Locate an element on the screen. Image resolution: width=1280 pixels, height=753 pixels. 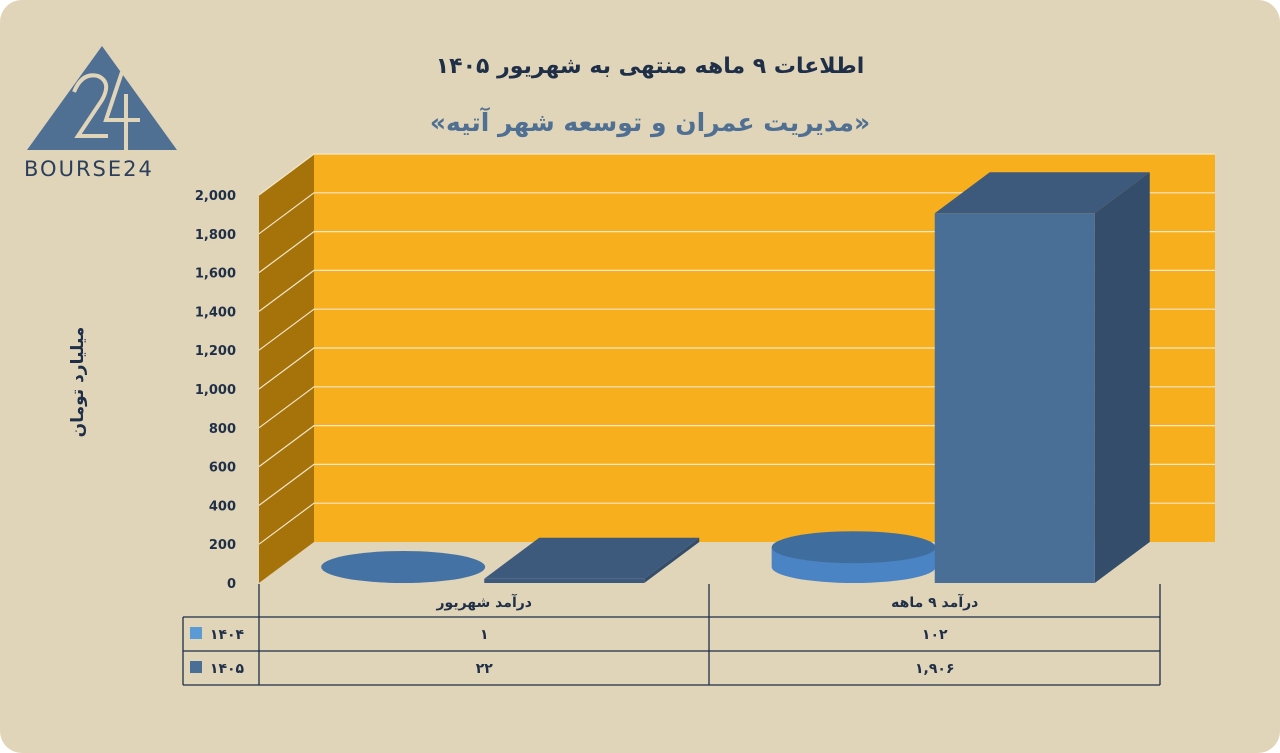
data-label: ۱۰۲ is located at coordinates (935, 635).